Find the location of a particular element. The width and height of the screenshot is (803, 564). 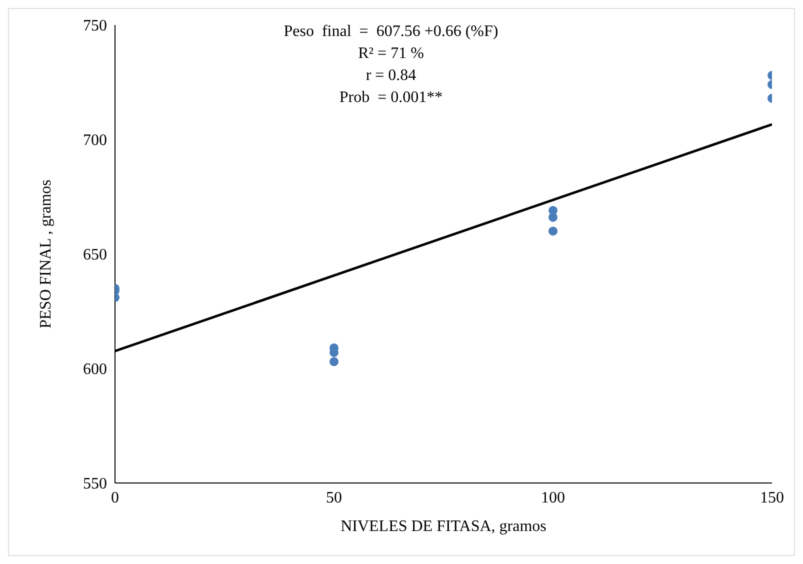

annotation: r = 0.84 is located at coordinates (391, 76).